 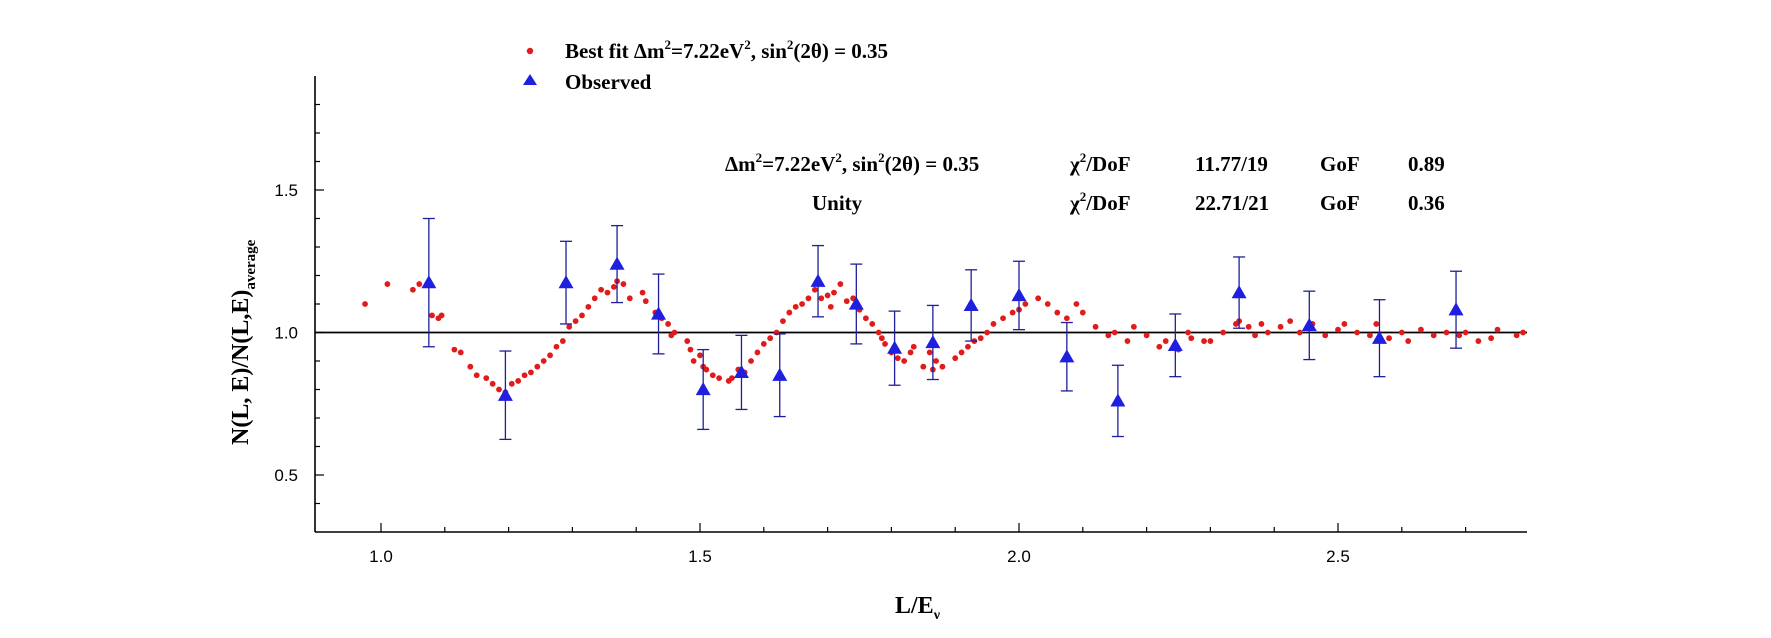 What do you see at coordinates (918, 608) in the screenshot?
I see `x-axis-title: L/Eν` at bounding box center [918, 608].